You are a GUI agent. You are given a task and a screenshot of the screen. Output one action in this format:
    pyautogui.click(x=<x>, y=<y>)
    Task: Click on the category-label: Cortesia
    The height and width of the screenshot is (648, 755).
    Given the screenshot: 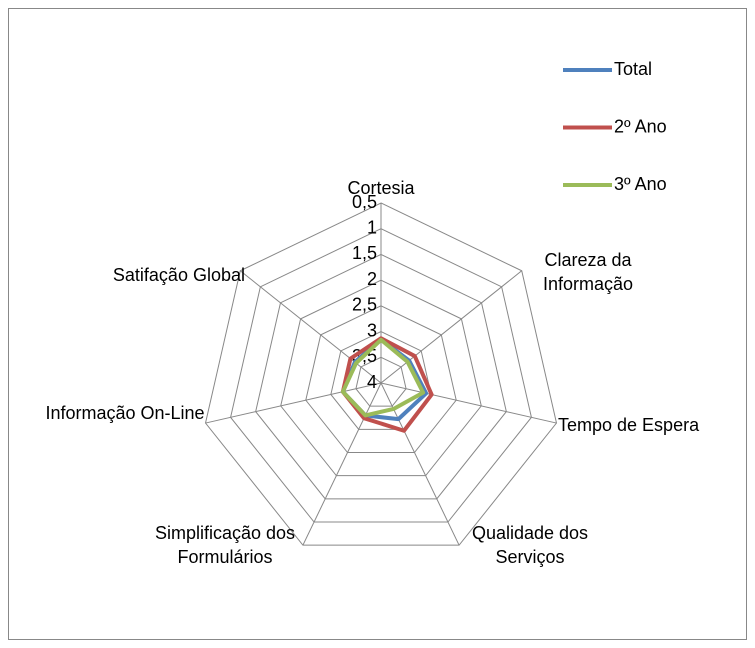 What is the action you would take?
    pyautogui.click(x=381, y=188)
    